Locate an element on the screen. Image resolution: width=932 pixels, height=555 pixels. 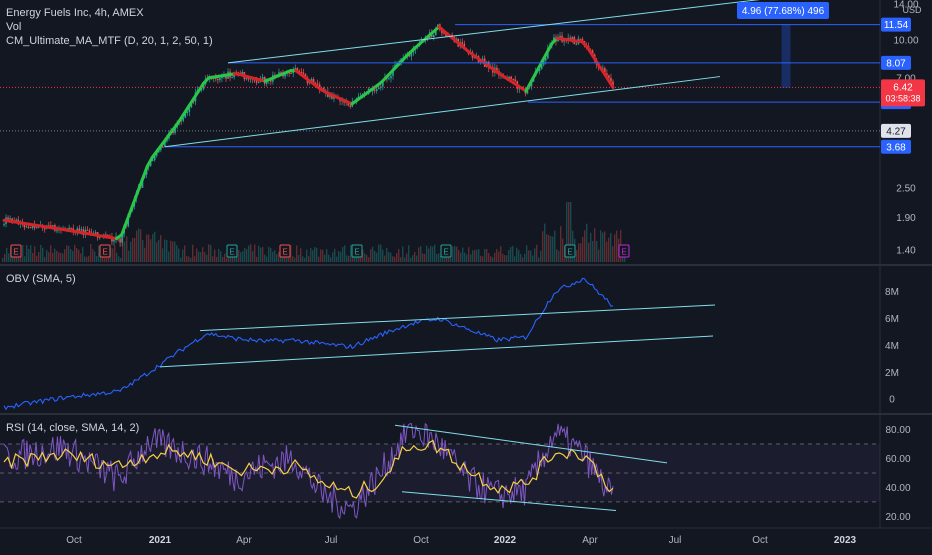
ma-indicator-label: CM_Ultimate_MA_MTF (D, 20, 1, 2, 50, 1) is located at coordinates (109, 41).